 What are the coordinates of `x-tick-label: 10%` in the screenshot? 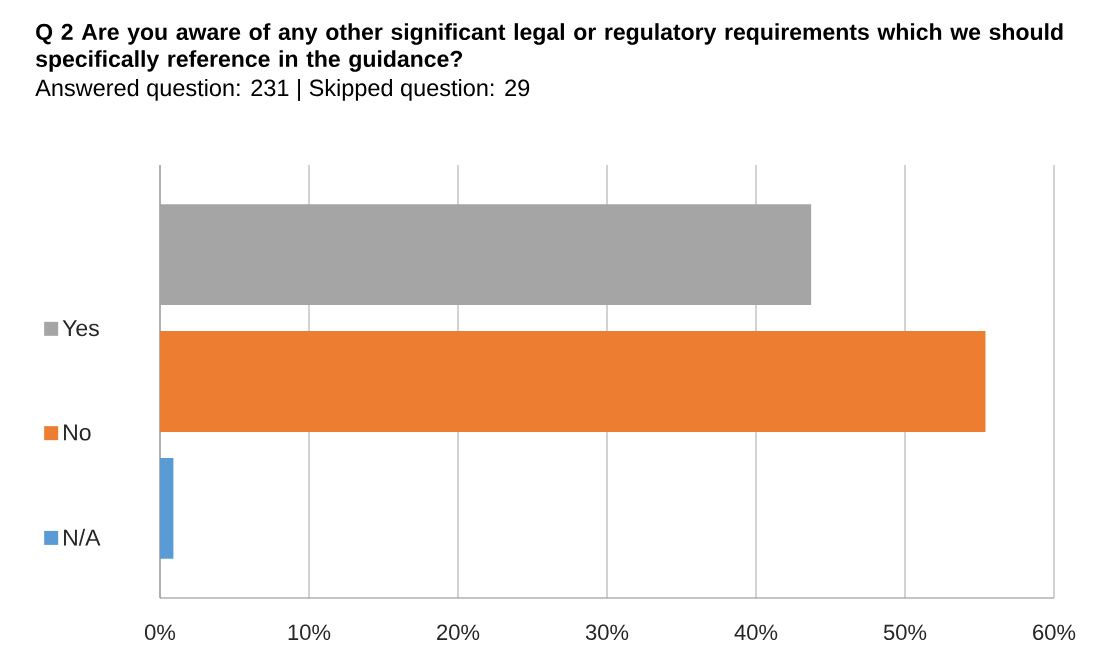 It's located at (309, 632).